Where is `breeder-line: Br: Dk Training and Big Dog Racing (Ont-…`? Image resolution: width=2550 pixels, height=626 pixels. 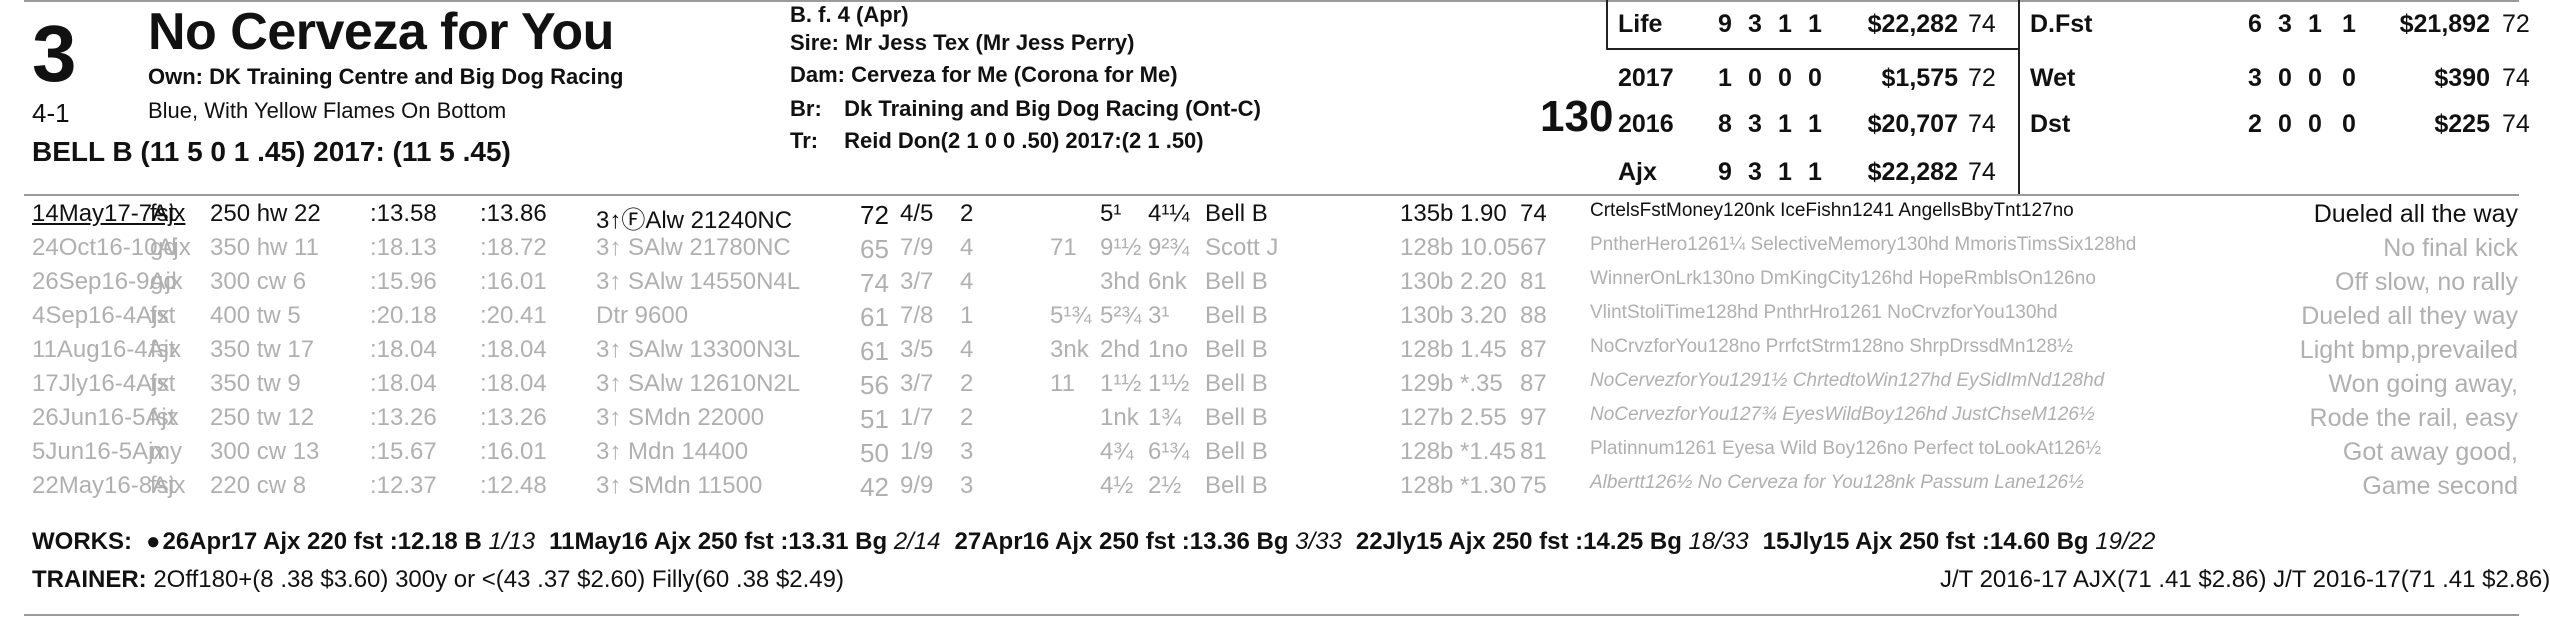
breeder-line: Br: Dk Training and Big Dog Racing (Ont-… is located at coordinates (1025, 109).